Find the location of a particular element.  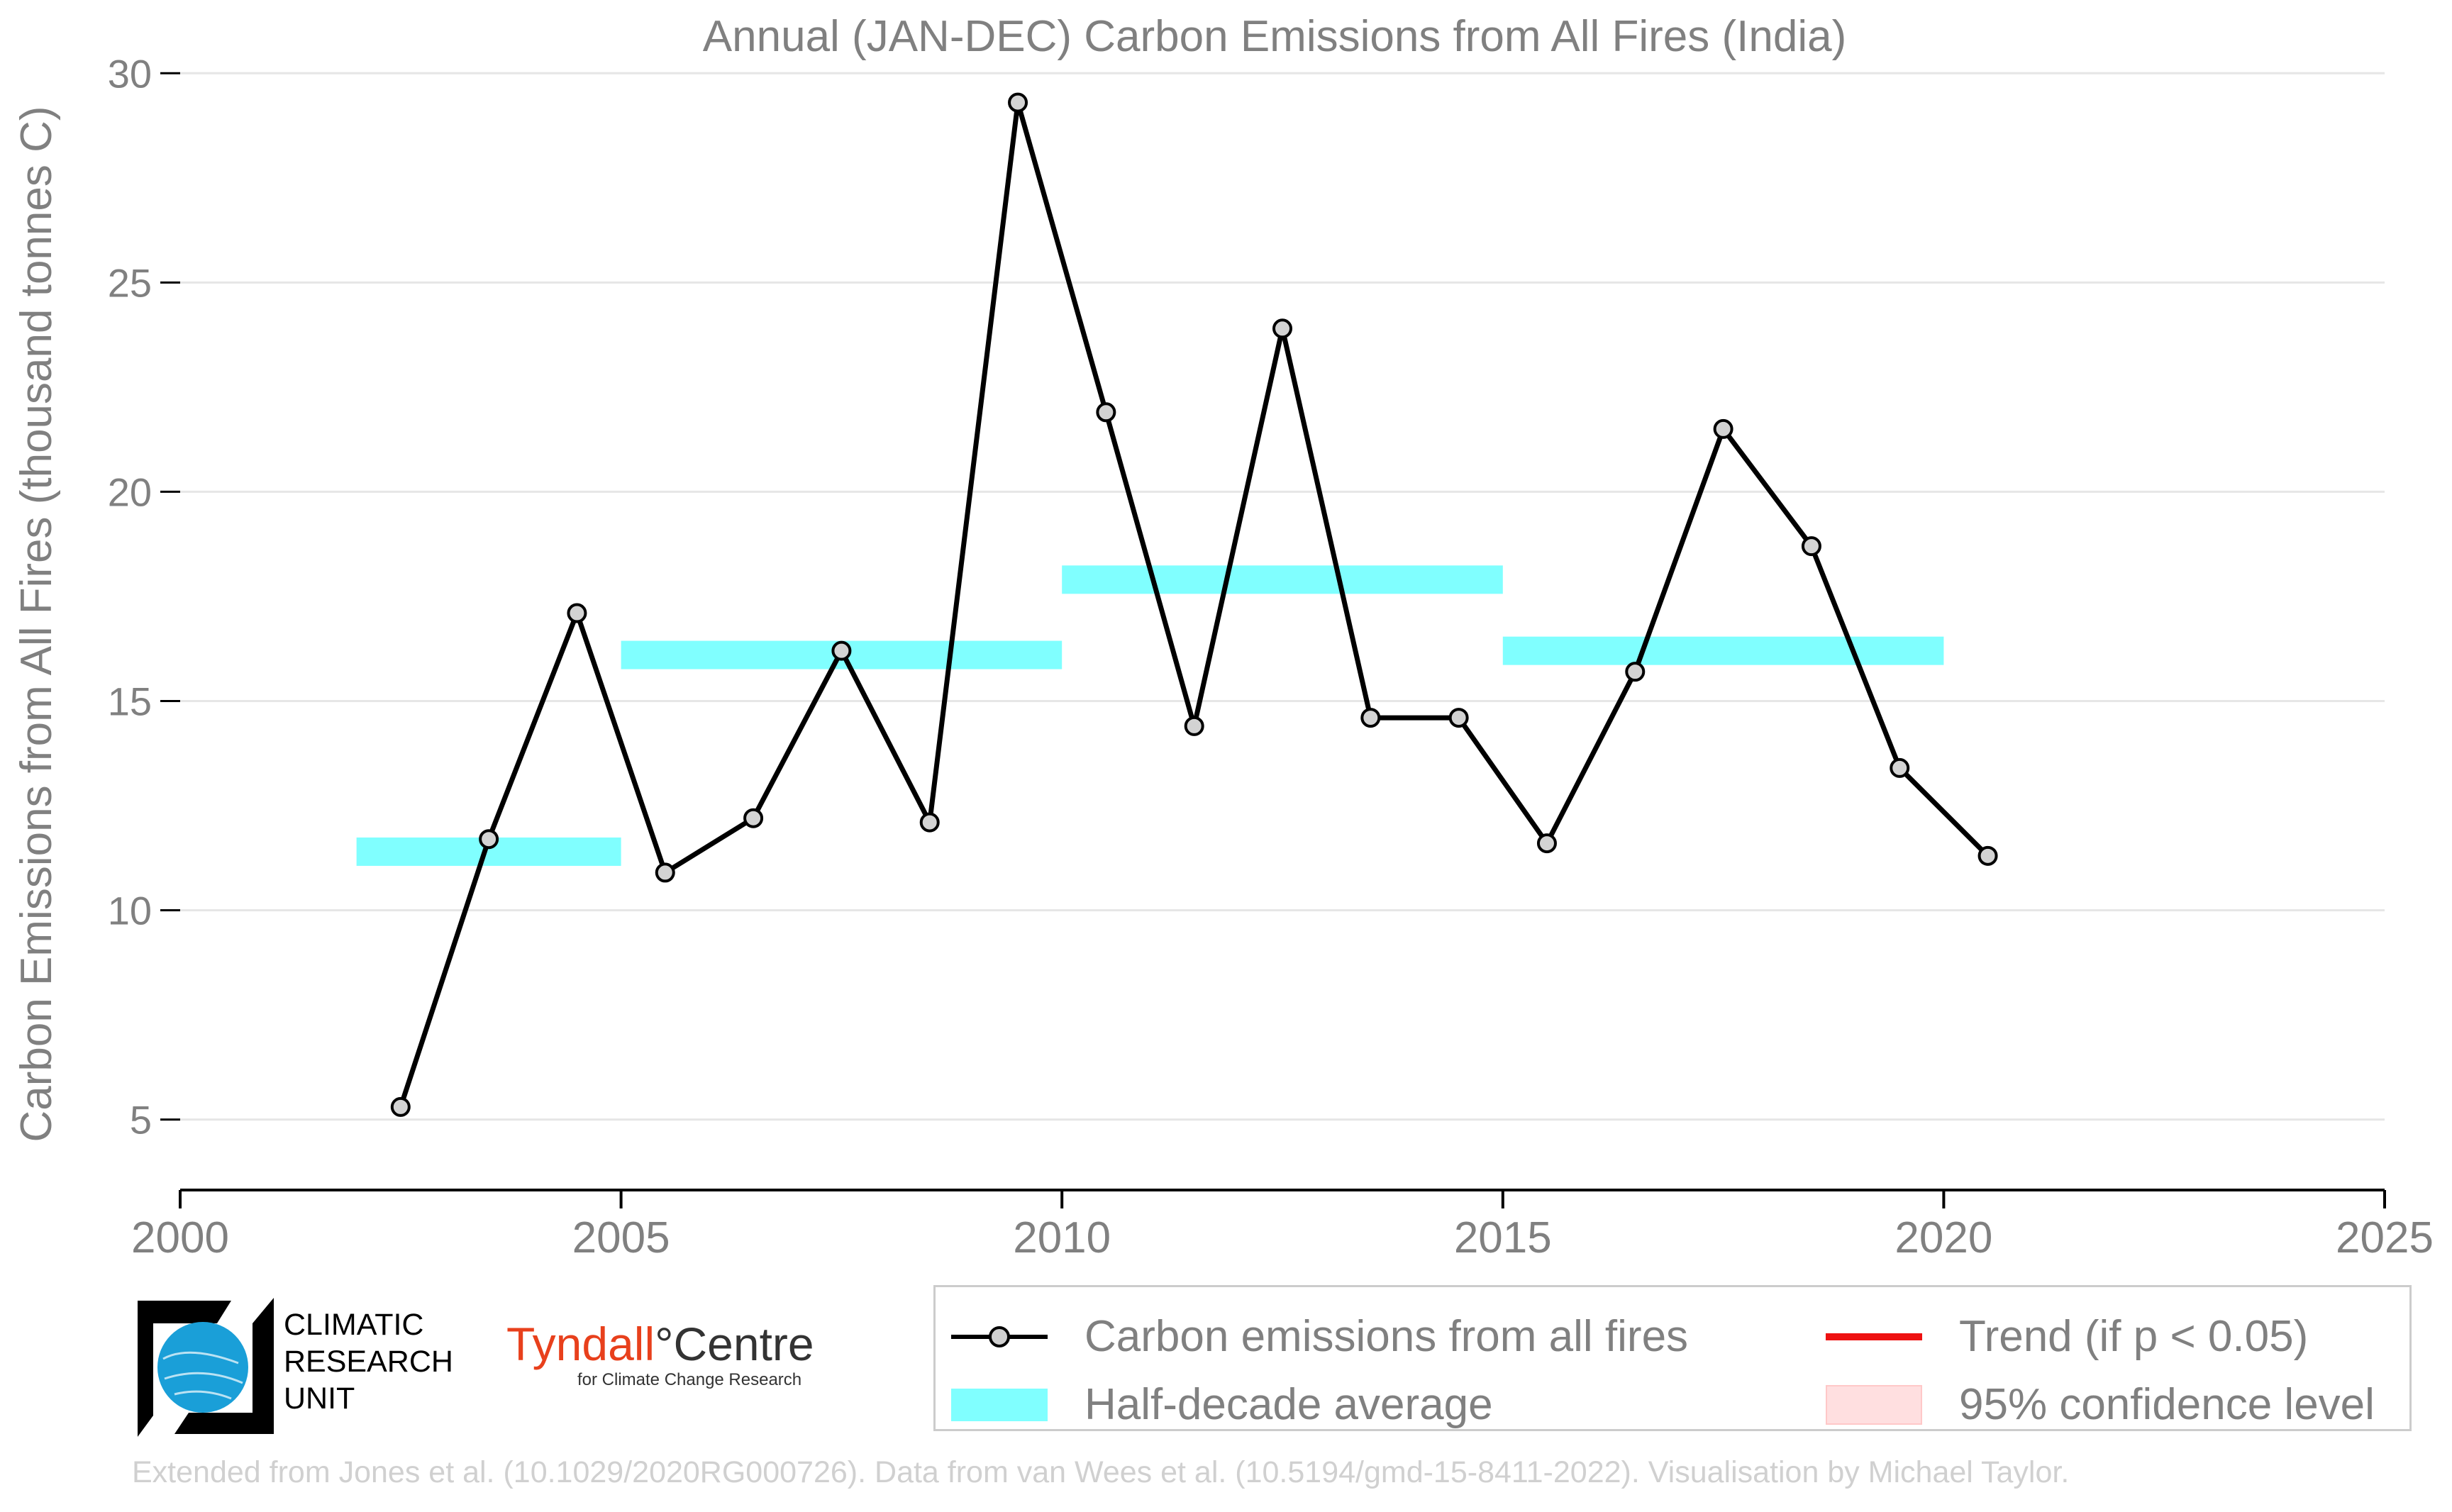

centre-word: °Centre is located at coordinates (734, 1344).